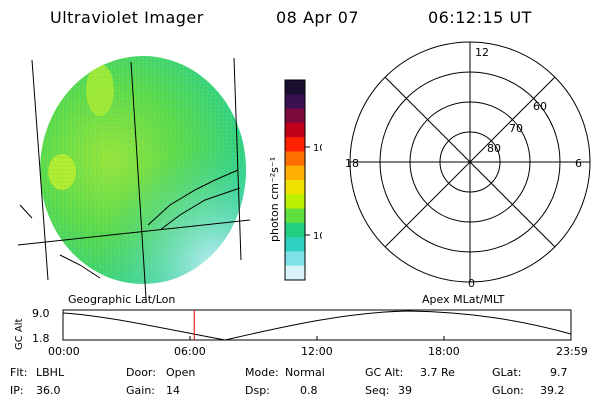  Describe the element at coordinates (471, 283) in the screenshot. I see `mlt-label-0: 0` at that location.